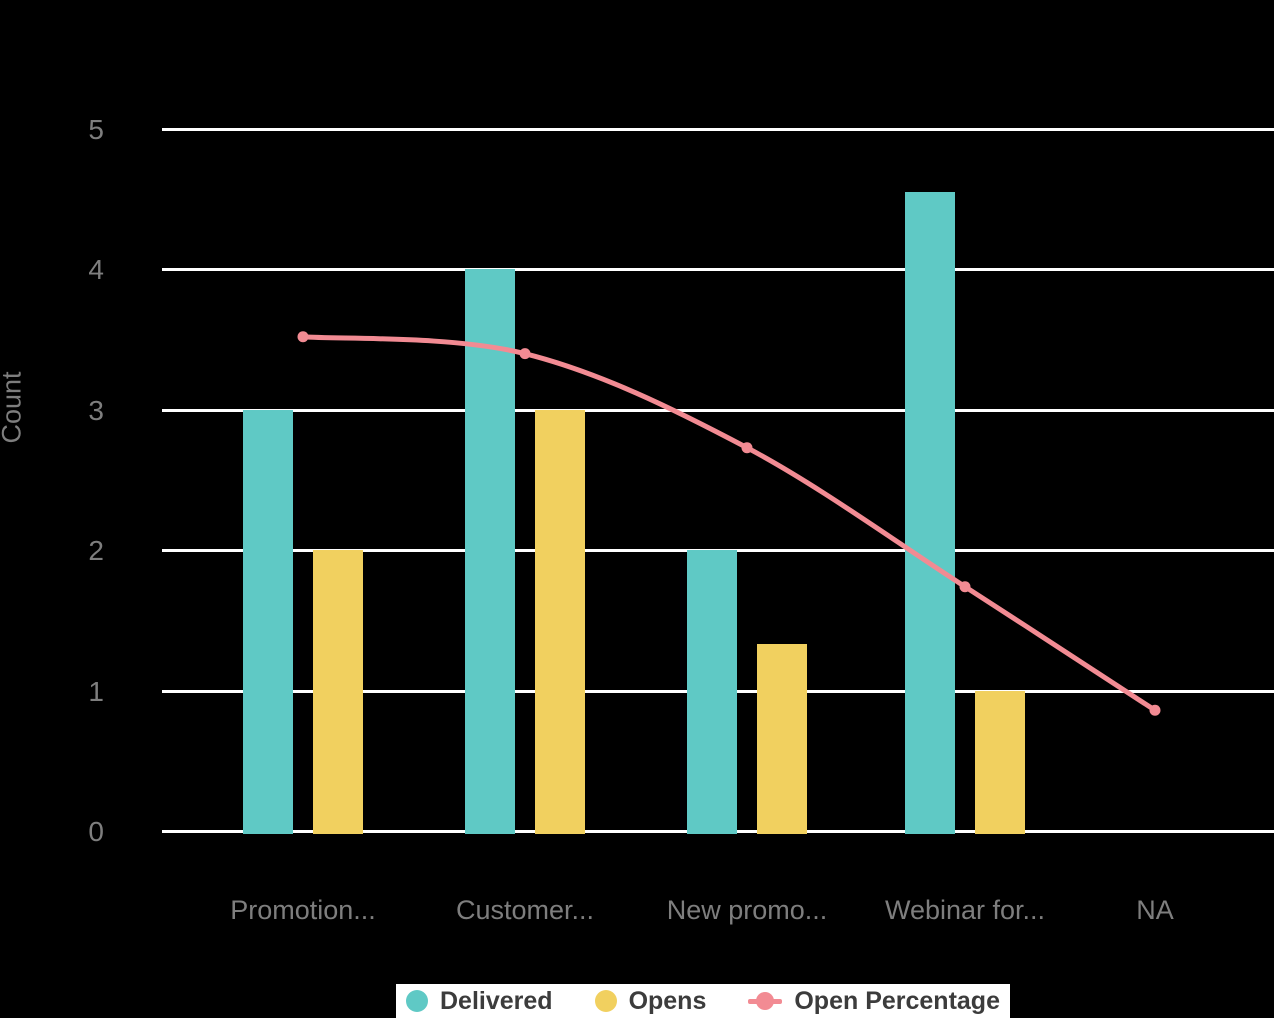  I want to click on legend-swatch-opens, so click(605, 1001).